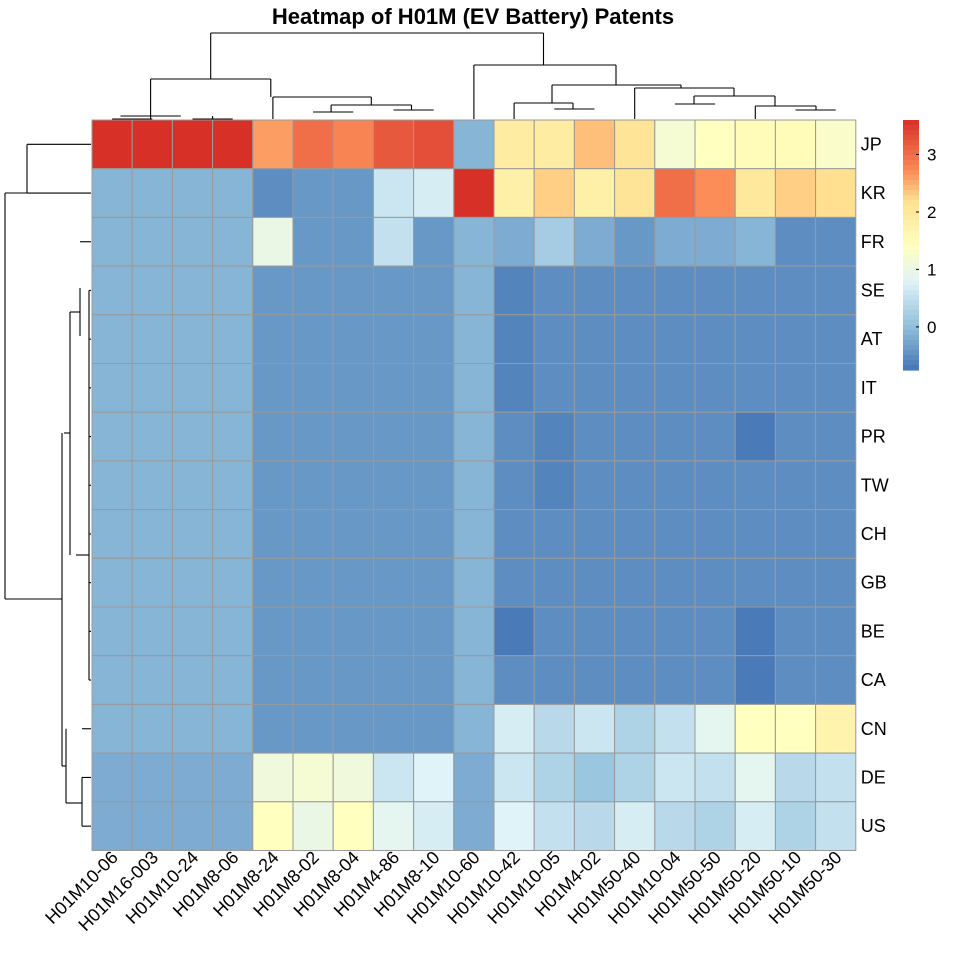 This screenshot has height=960, width=960. Describe the element at coordinates (873, 631) in the screenshot. I see `row-label: BE` at that location.